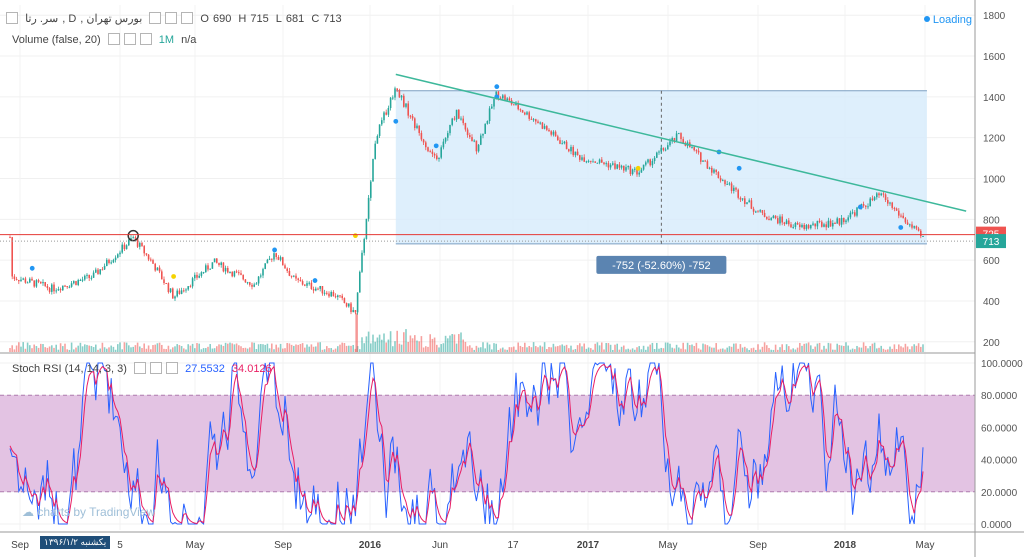 The width and height of the screenshot is (1024, 557). What do you see at coordinates (503, 237) in the screenshot?
I see `price-tags: 725713` at bounding box center [503, 237].